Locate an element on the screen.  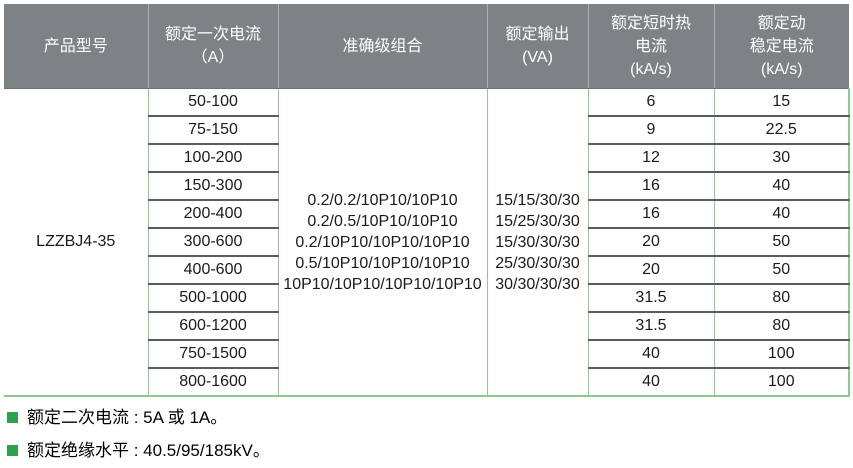
header-product-model: 产品型号 is located at coordinates (76, 46).